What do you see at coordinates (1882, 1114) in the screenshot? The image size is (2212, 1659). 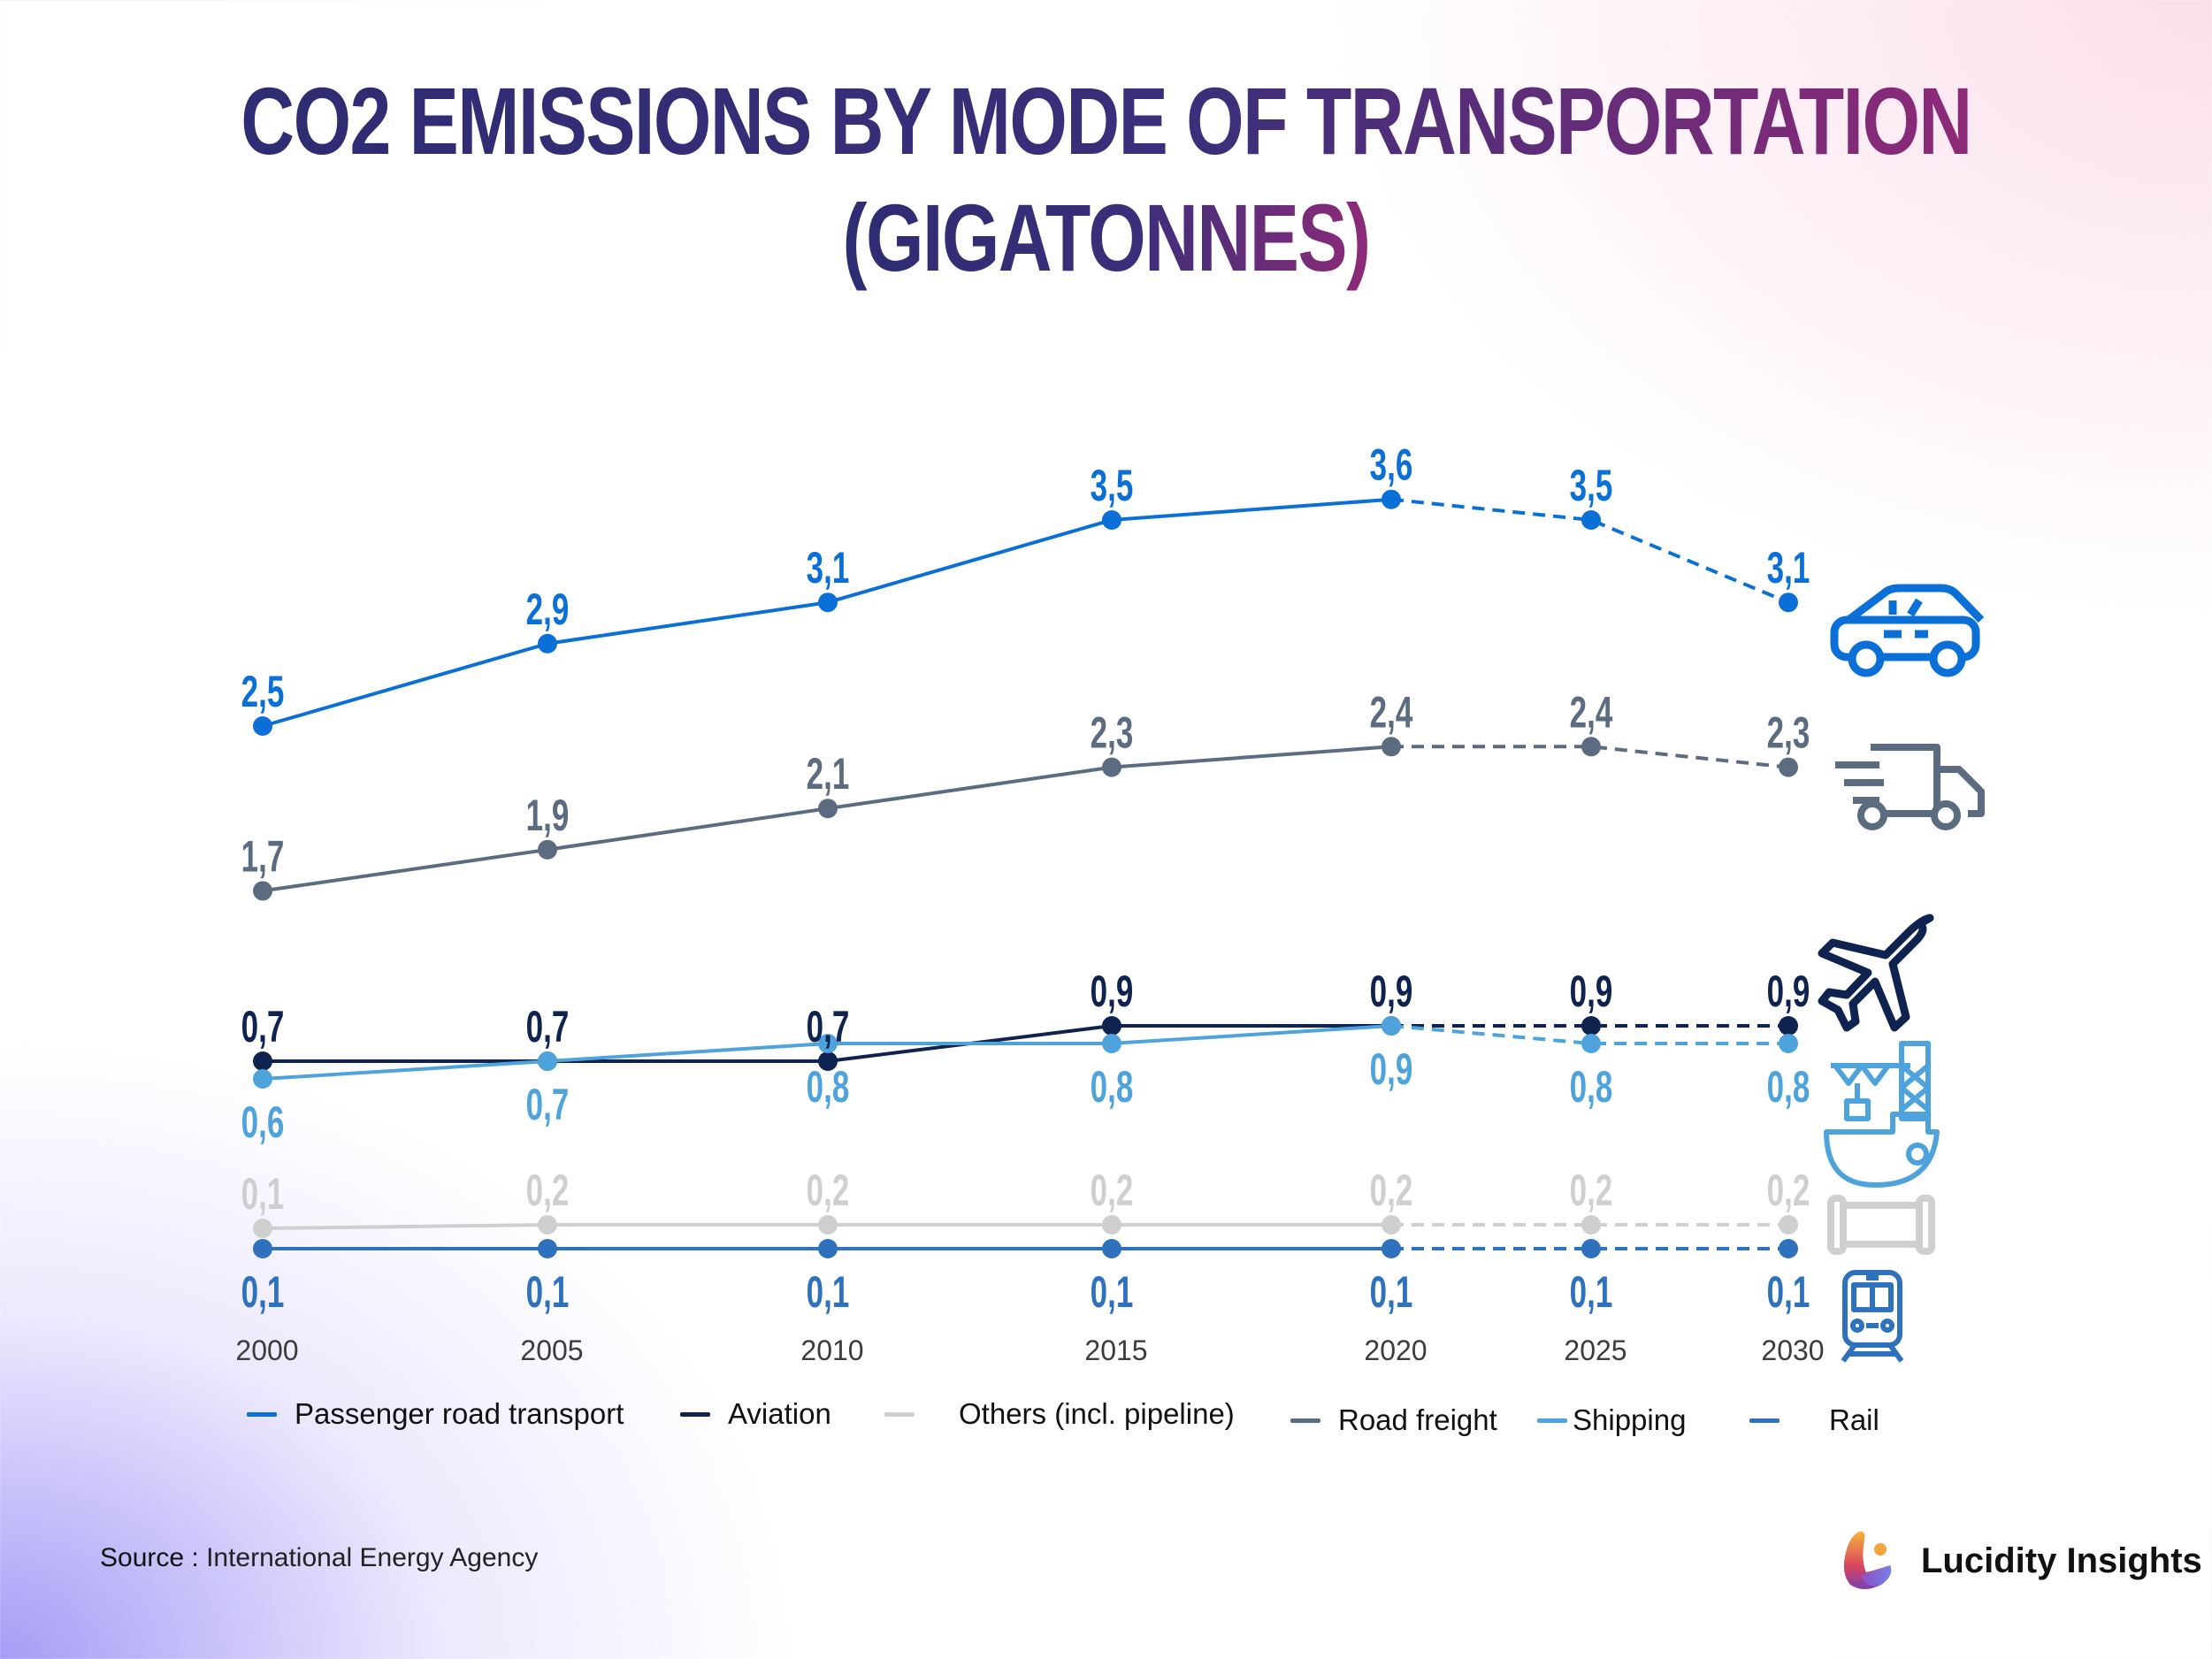 I see `ship-icon` at bounding box center [1882, 1114].